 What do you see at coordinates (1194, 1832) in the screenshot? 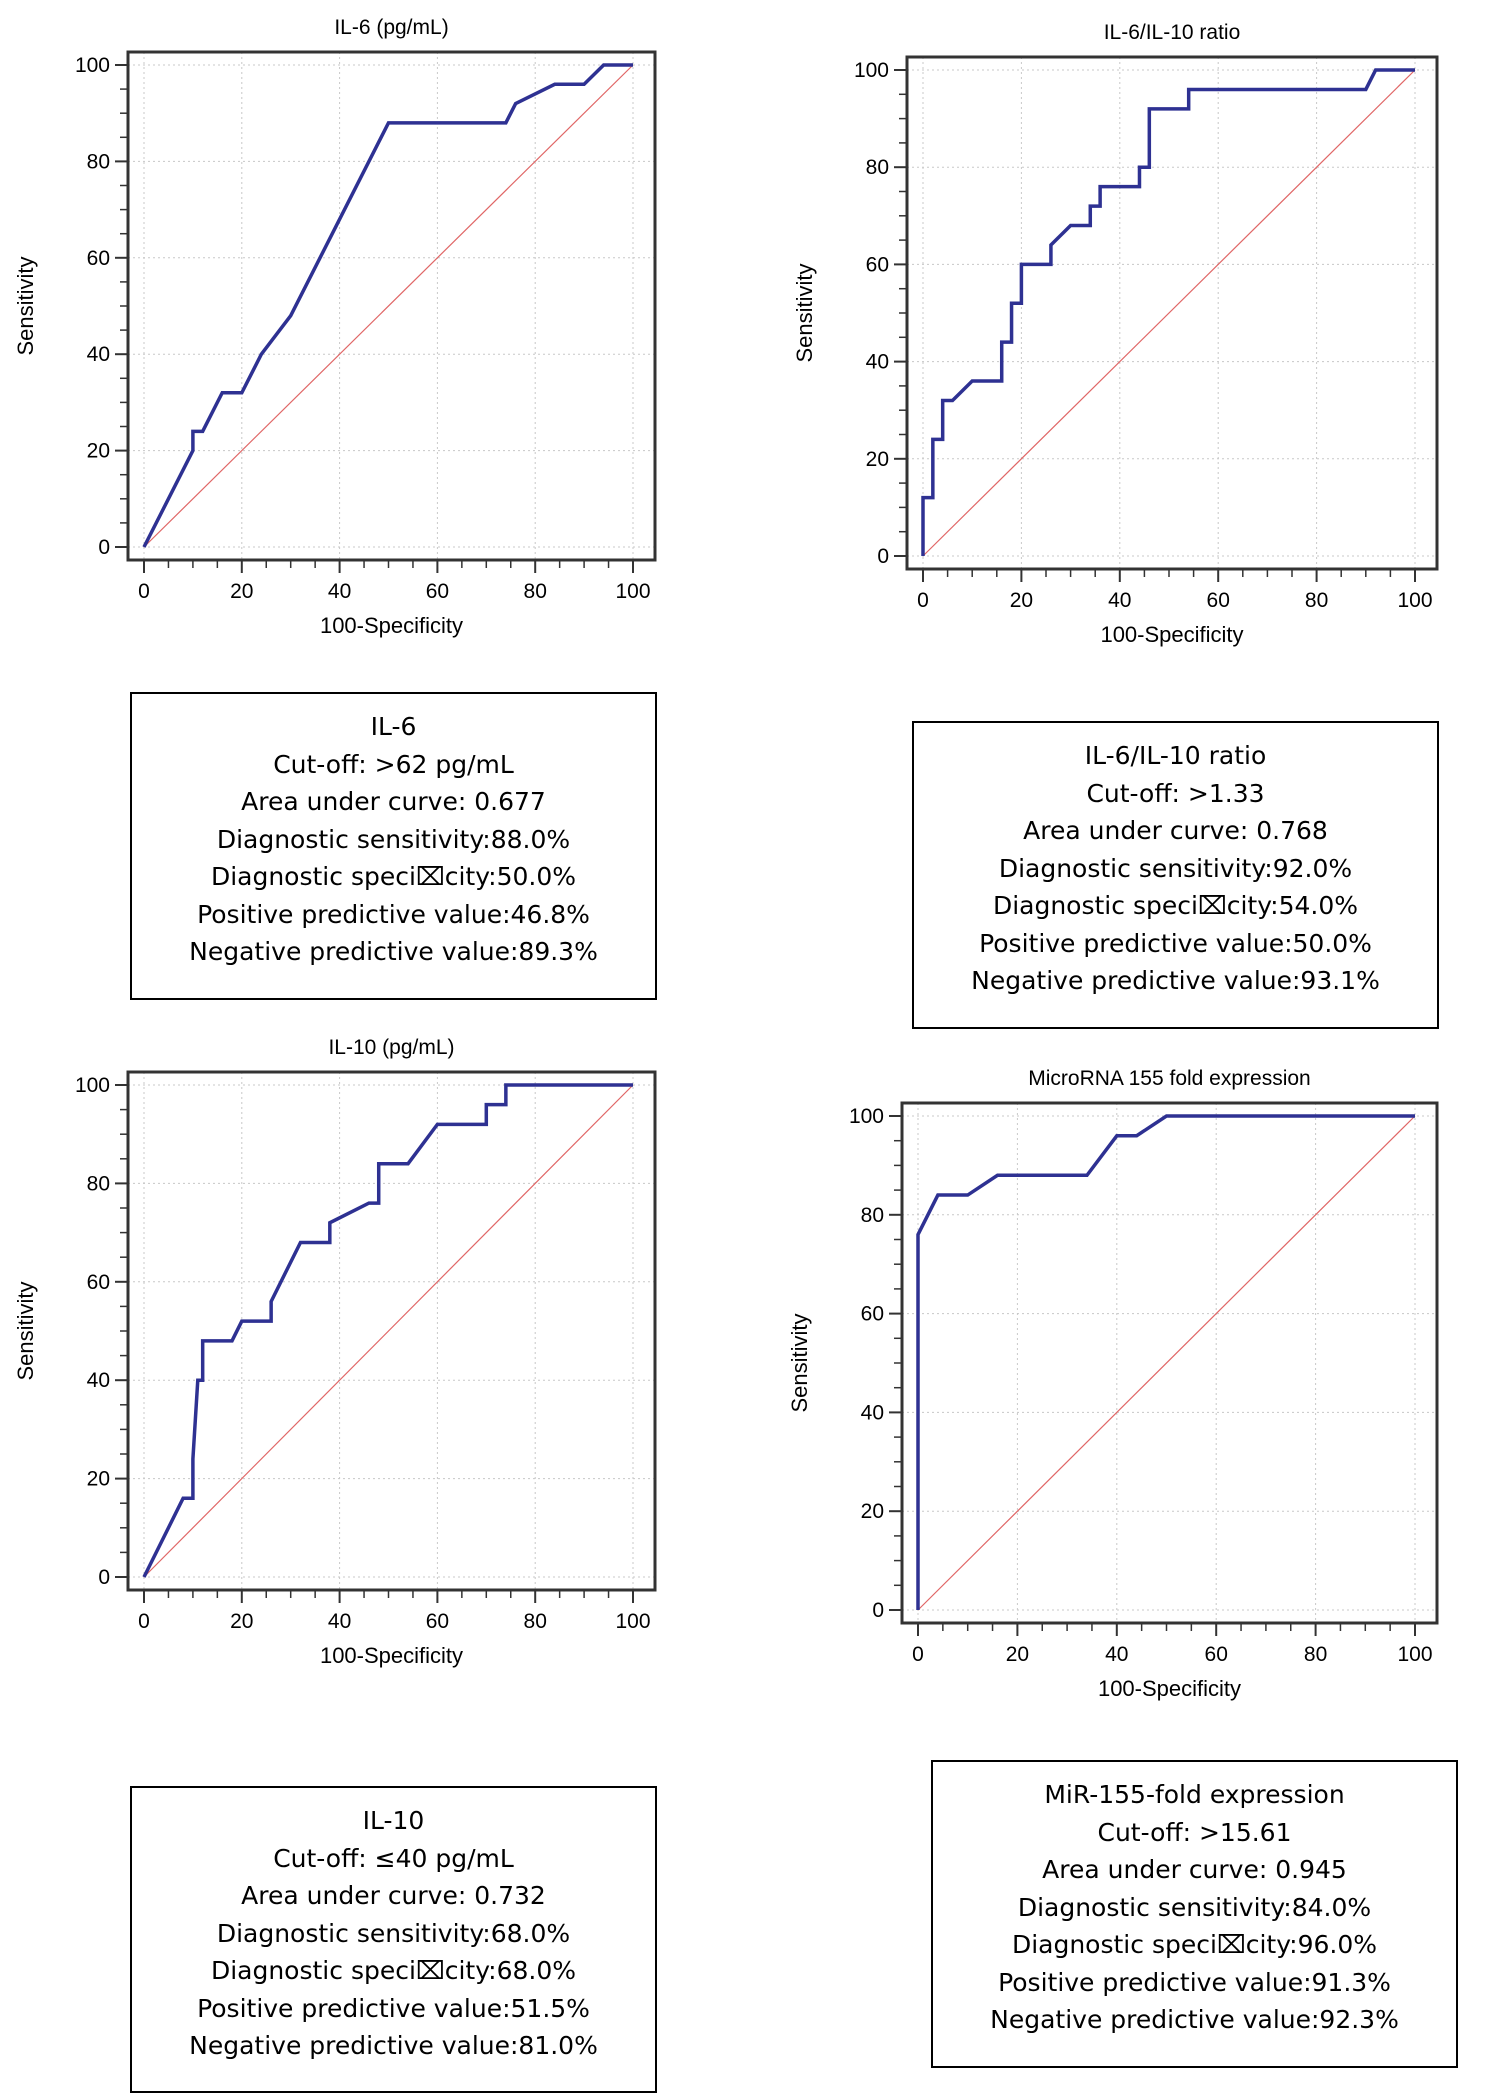
I see `info-cutoff: Cut-off: >15.61` at bounding box center [1194, 1832].